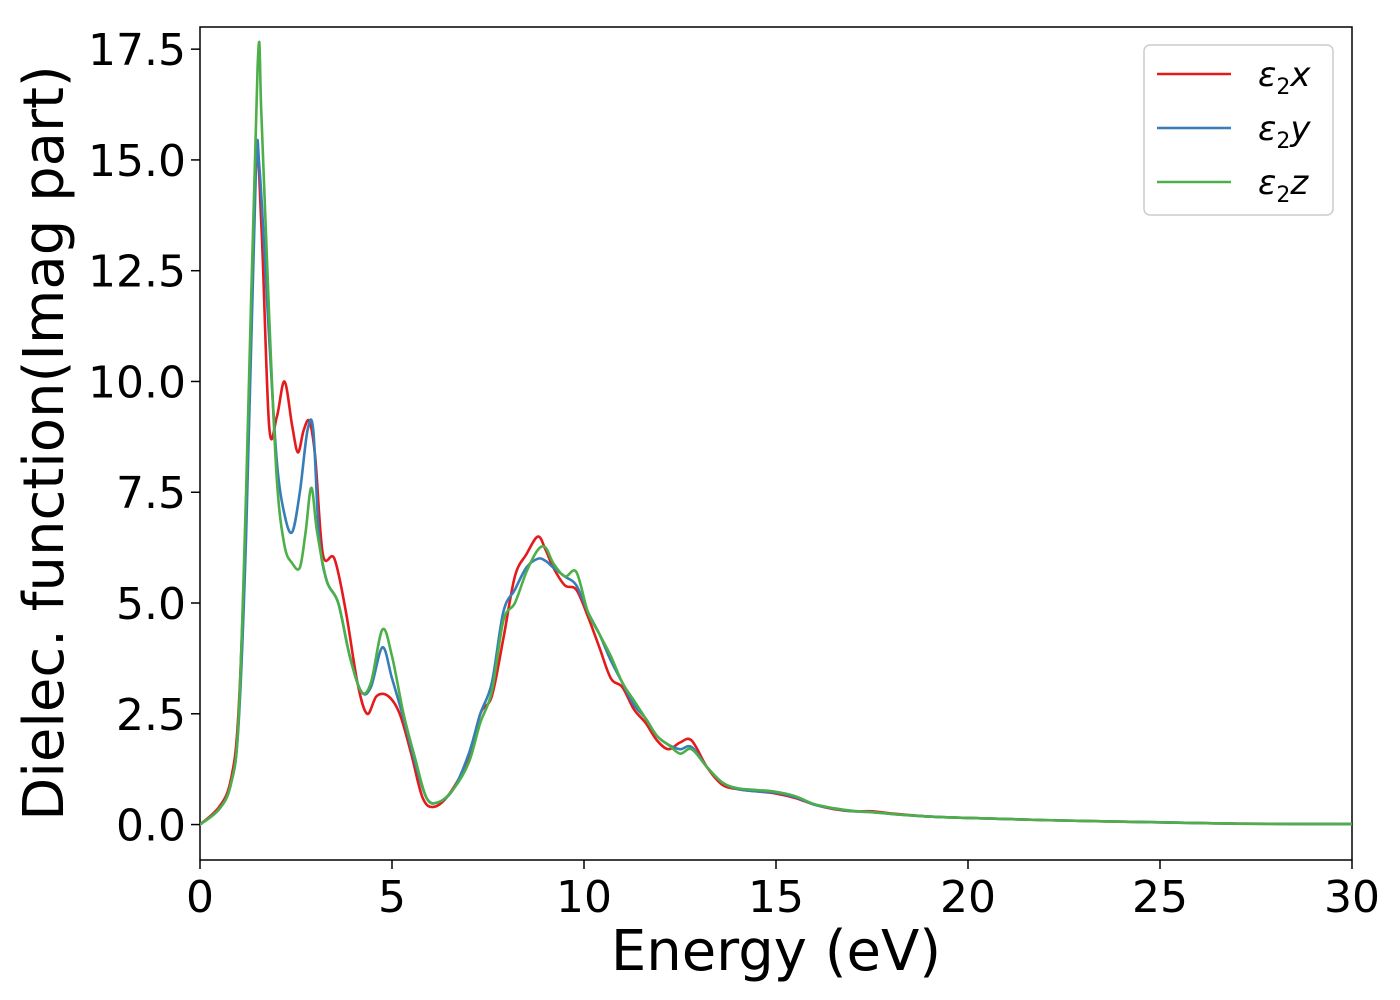 The image size is (1400, 1000). What do you see at coordinates (137, 50) in the screenshot?
I see `y-tick-label: 17.5` at bounding box center [137, 50].